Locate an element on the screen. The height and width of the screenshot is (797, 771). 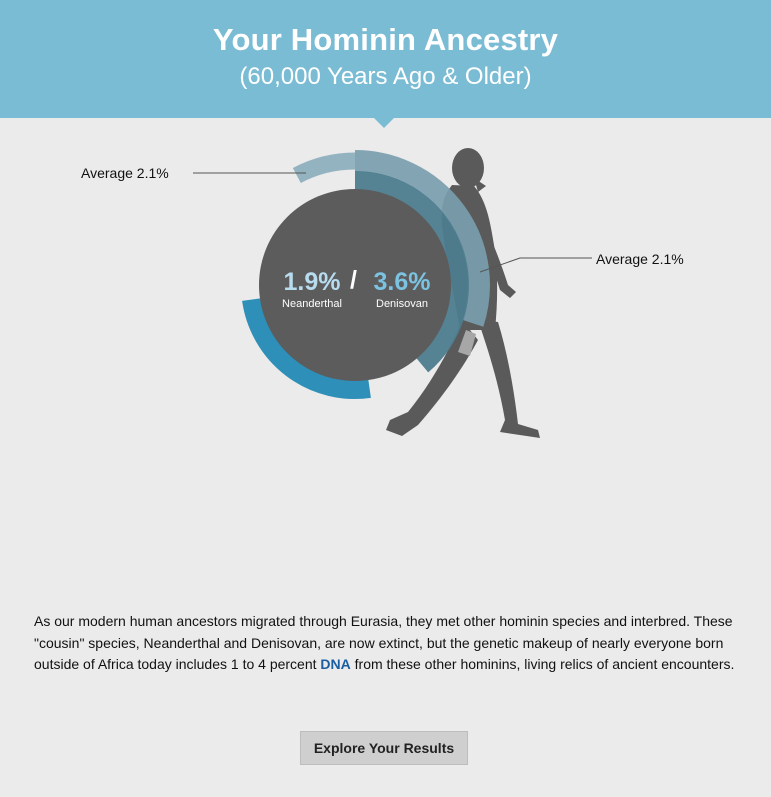
page-title: Your Hominin Ancestry is located at coordinates (385, 39).